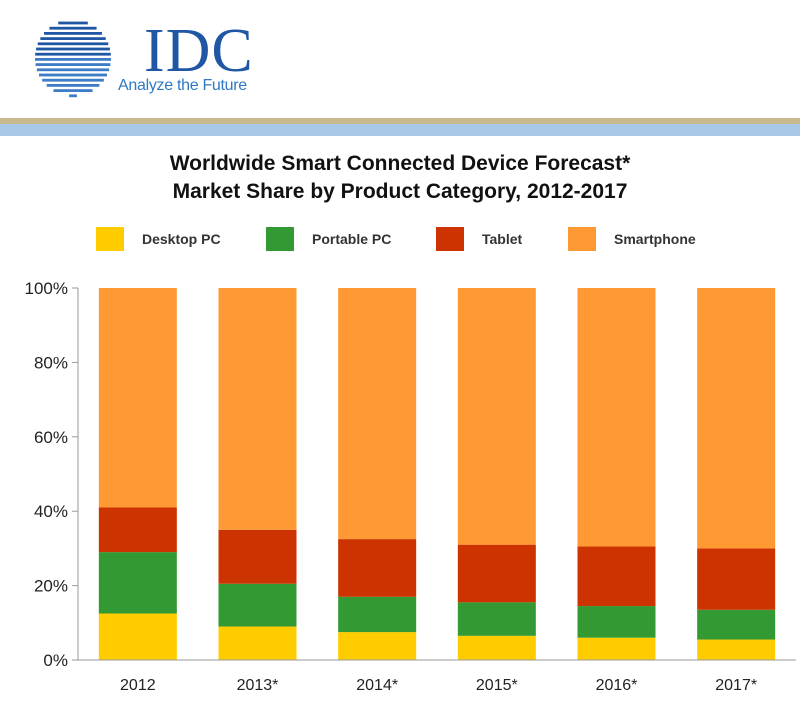 This screenshot has width=800, height=707. I want to click on header-divider-blue, so click(400, 130).